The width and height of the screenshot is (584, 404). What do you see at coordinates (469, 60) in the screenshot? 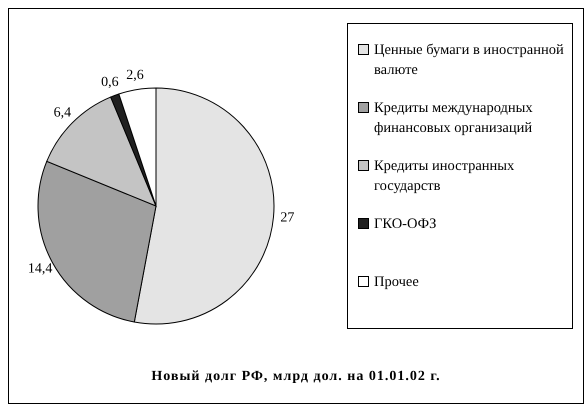
I see `legend-label: Ценные бумаги в иностранной валюте` at bounding box center [469, 60].